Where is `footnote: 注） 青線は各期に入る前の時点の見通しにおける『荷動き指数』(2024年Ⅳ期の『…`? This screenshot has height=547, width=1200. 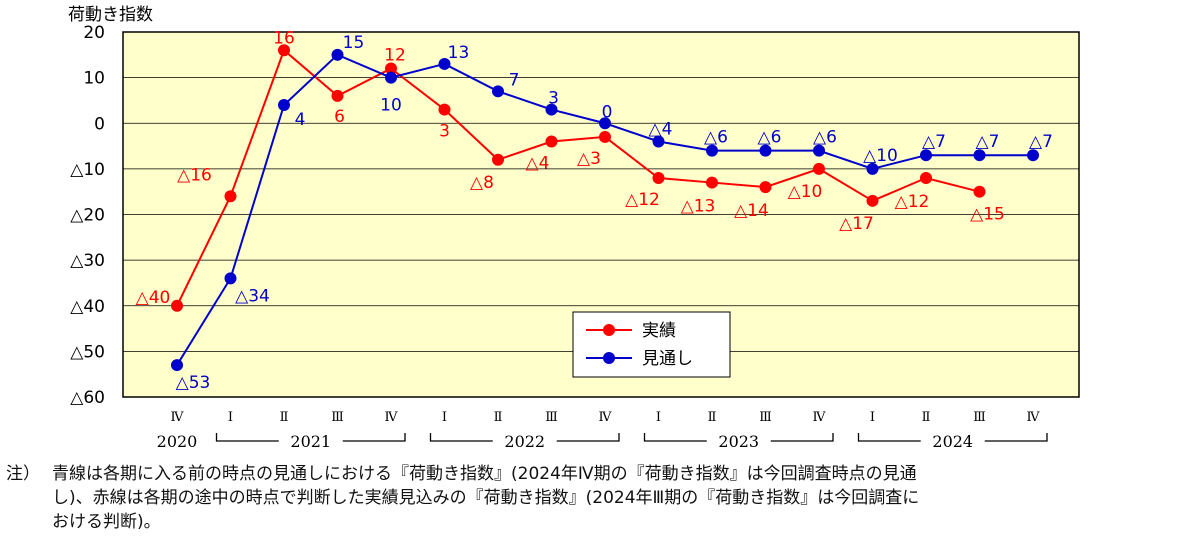
footnote: 注） 青線は各期に入る前の時点の見通しにおける『荷動き指数』(2024年Ⅳ期の『… is located at coordinates (601, 498).